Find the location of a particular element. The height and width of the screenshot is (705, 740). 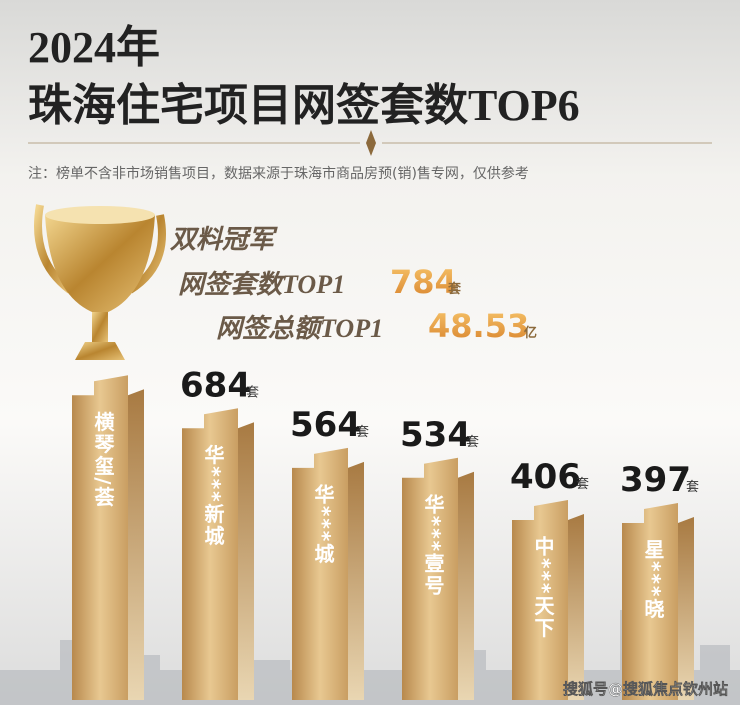

champion-count-label: 网签套数TOP1 is located at coordinates (261, 284).